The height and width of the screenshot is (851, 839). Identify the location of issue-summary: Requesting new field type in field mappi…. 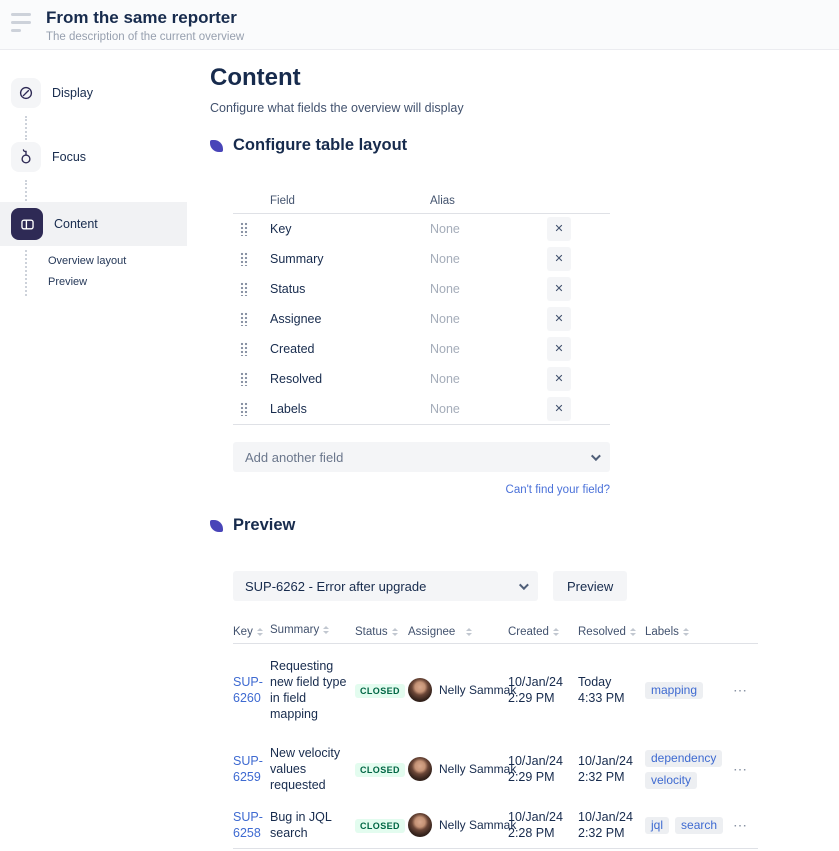
(308, 690).